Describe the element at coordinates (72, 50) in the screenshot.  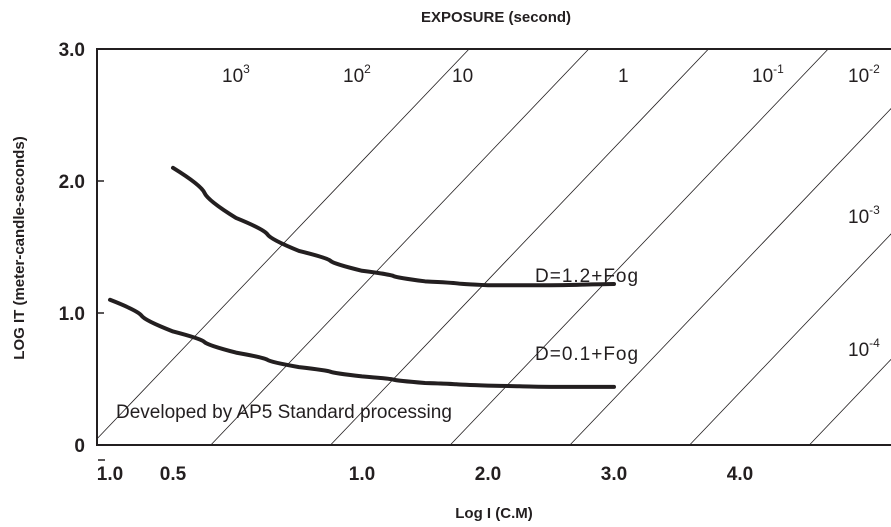
I see `y-tick-label: 3.0` at that location.